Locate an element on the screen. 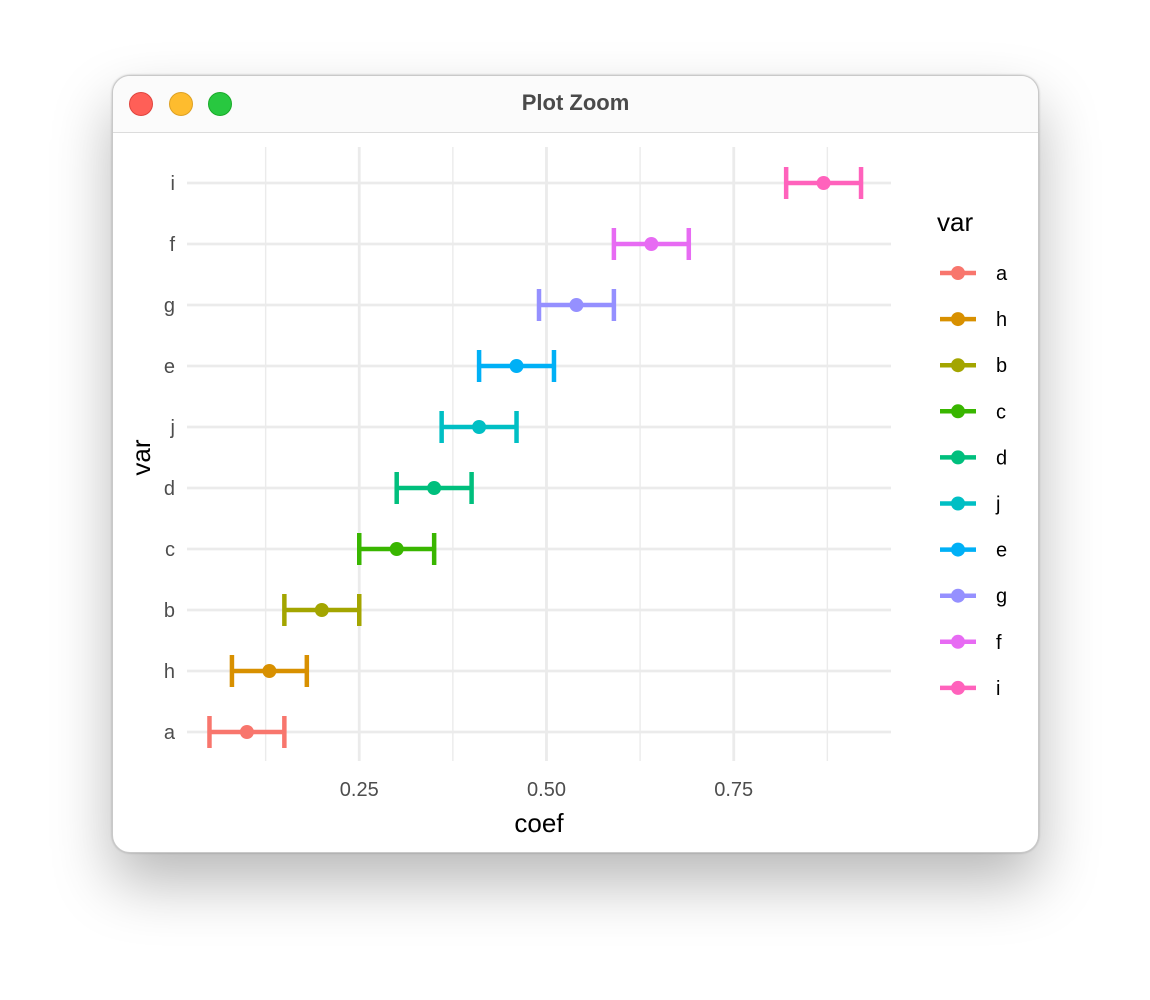 Image resolution: width=1150 pixels, height=1000 pixels. legend-label-b: b is located at coordinates (1001, 366).